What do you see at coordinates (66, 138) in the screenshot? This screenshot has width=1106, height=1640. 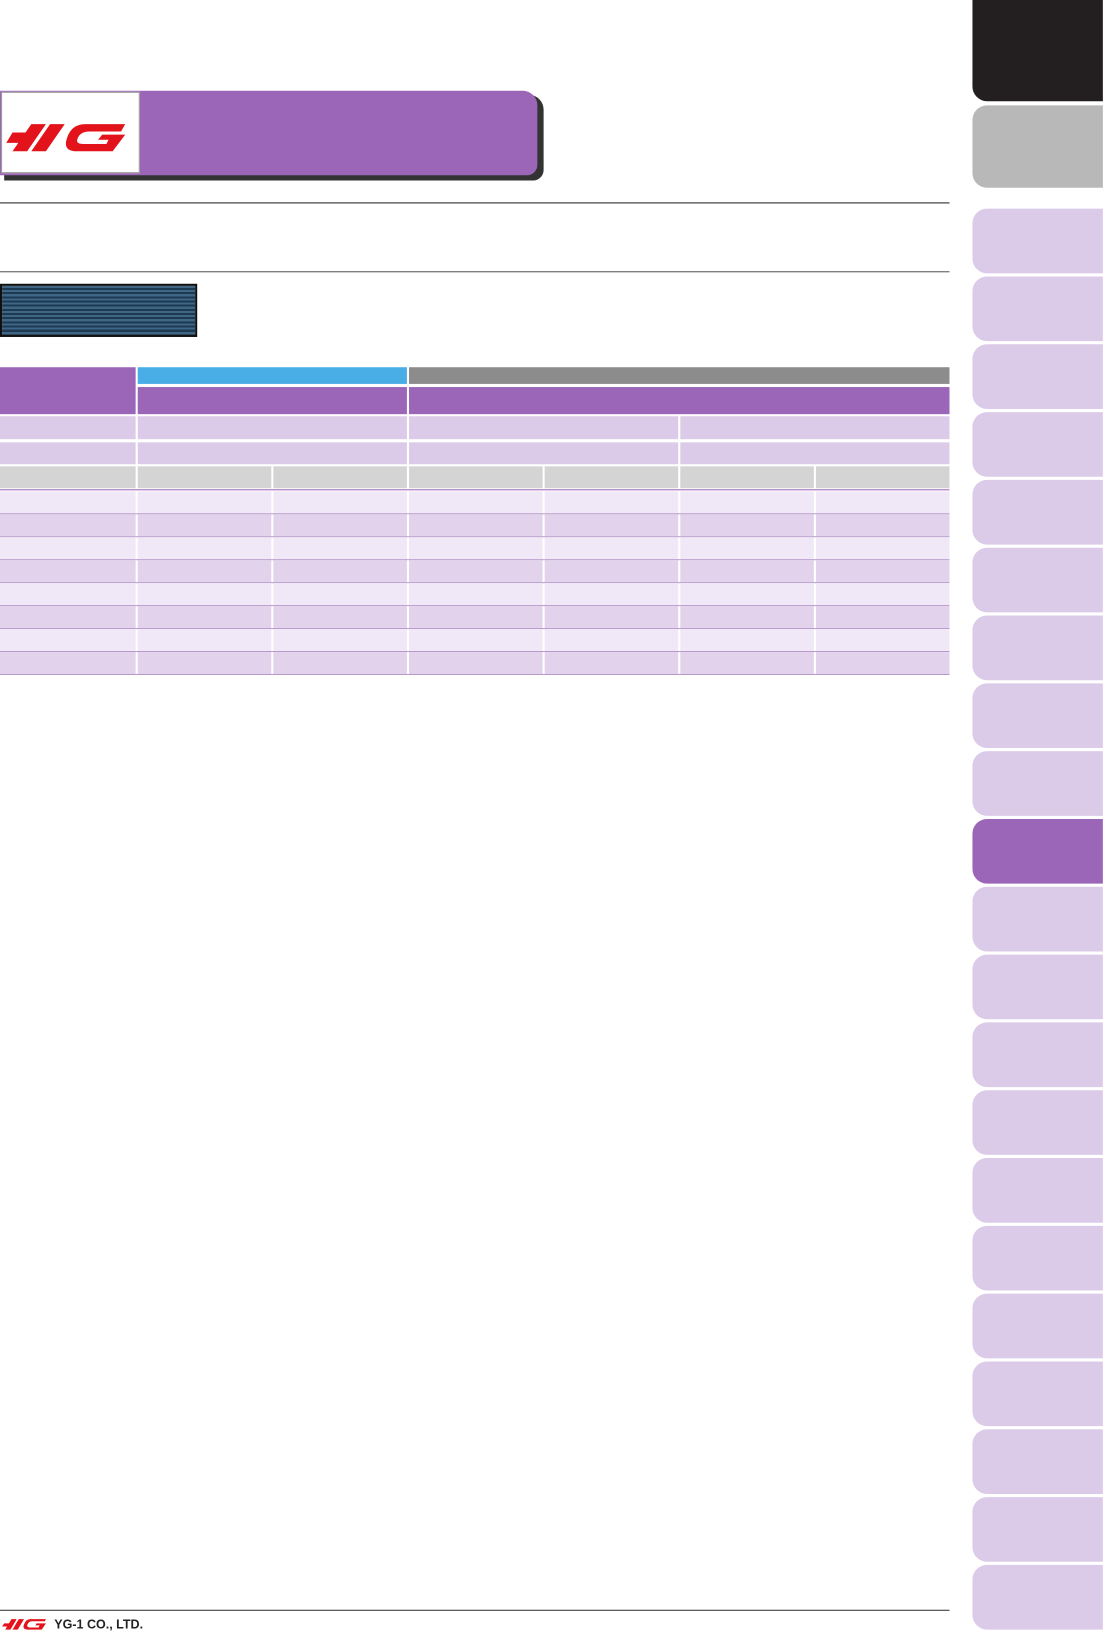 I see `logo` at bounding box center [66, 138].